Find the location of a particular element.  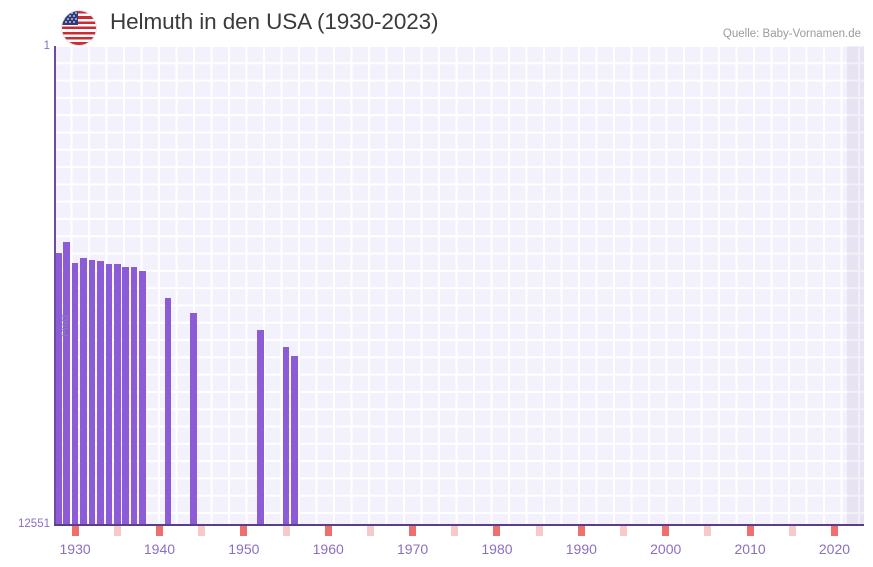

x-axis-line is located at coordinates (459, 525).